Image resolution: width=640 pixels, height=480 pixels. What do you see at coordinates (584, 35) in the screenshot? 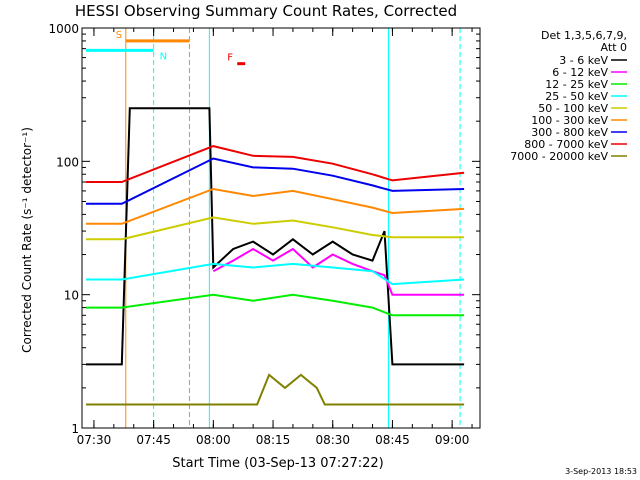
I see `legend-header-detectors: Det 1,3,5,6,7,9,` at bounding box center [584, 35].